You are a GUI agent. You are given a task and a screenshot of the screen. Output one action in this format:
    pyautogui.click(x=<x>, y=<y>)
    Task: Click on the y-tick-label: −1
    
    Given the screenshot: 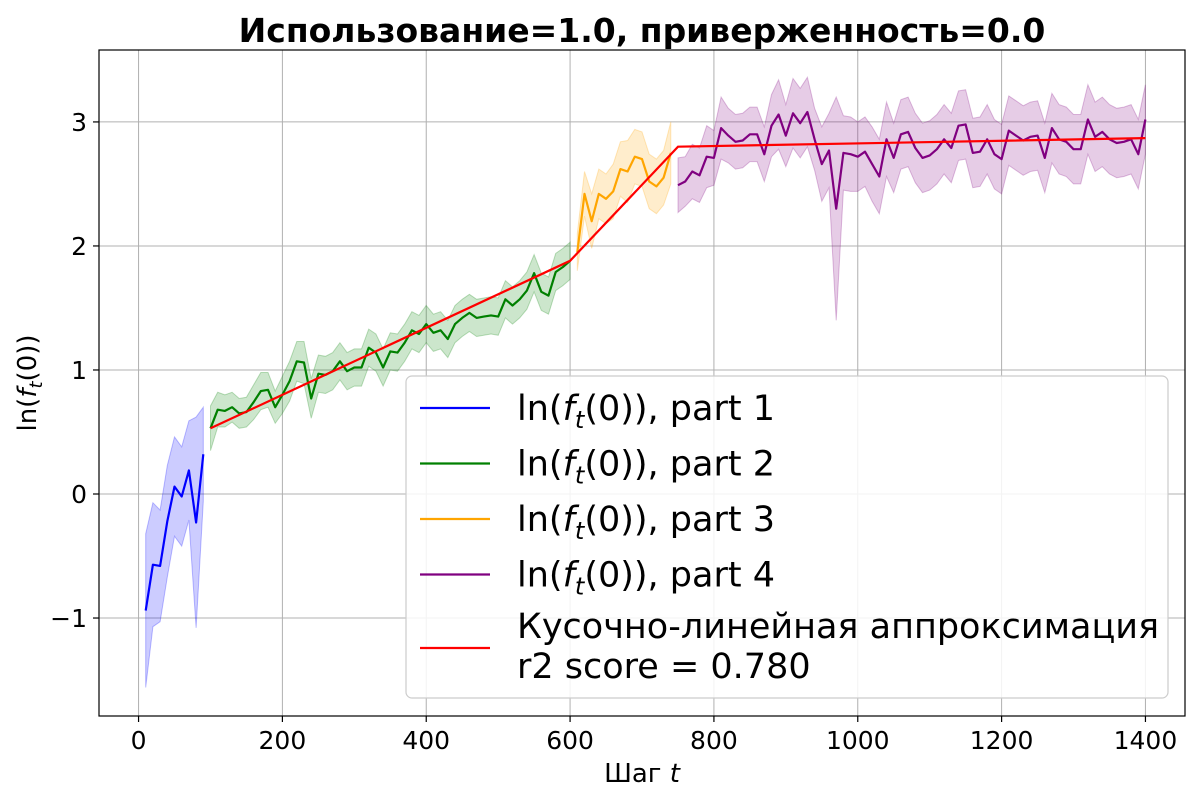 What is the action you would take?
    pyautogui.click(x=68, y=618)
    